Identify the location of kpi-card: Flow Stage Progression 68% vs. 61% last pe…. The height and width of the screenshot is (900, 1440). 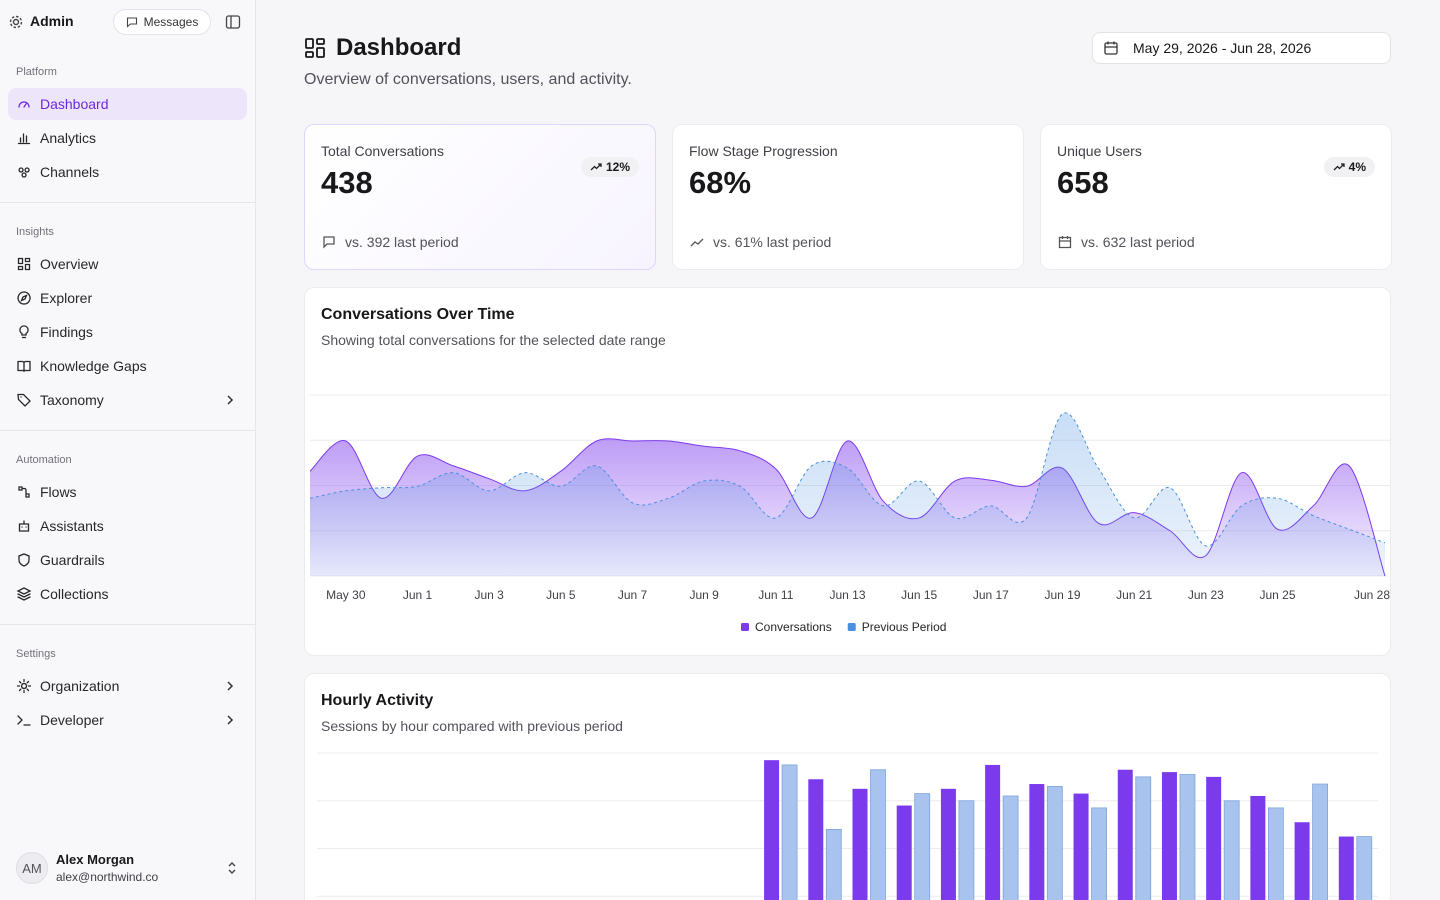
(848, 197).